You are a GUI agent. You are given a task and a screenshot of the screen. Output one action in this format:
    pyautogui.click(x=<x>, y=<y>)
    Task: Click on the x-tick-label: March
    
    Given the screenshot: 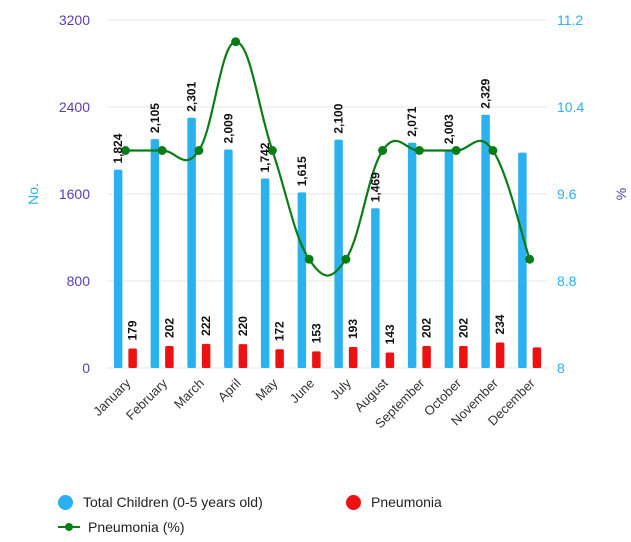 What is the action you would take?
    pyautogui.click(x=189, y=394)
    